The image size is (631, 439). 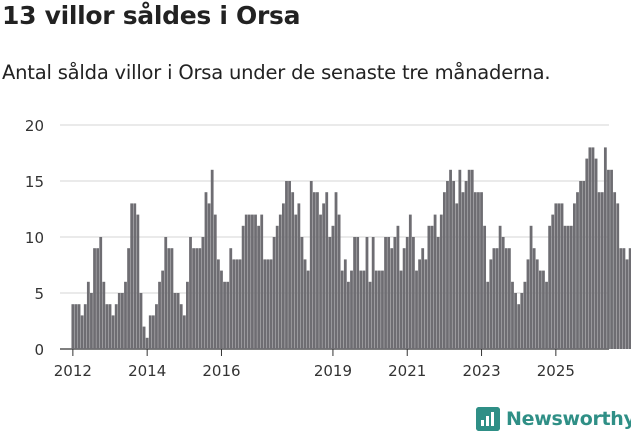 What do you see at coordinates (333, 371) in the screenshot?
I see `x-tick-label: 2019` at bounding box center [333, 371].